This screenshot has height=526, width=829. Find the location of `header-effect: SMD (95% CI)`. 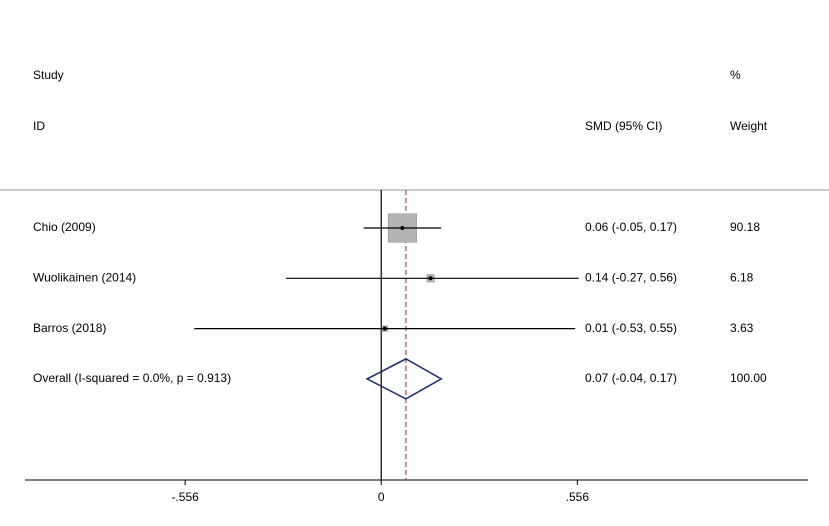

header-effect: SMD (95% CI) is located at coordinates (623, 126).